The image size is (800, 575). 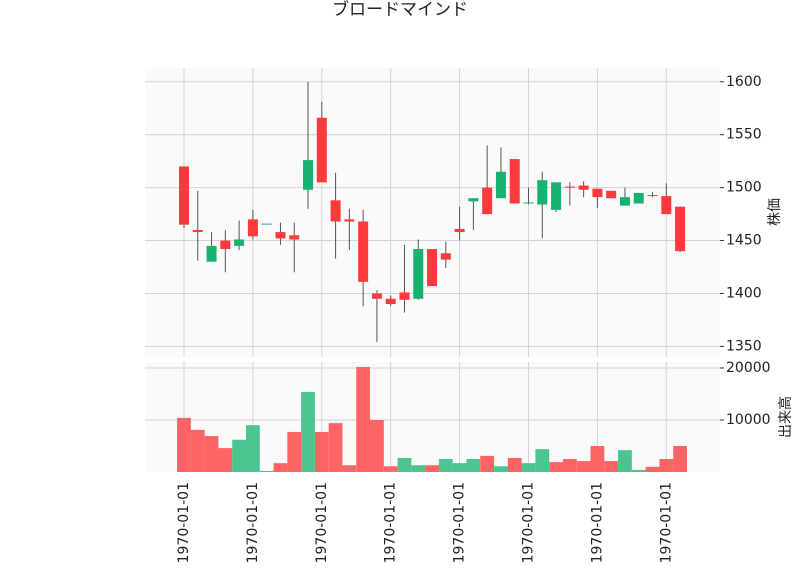 I want to click on y-tick-label: 1600, so click(x=744, y=82).